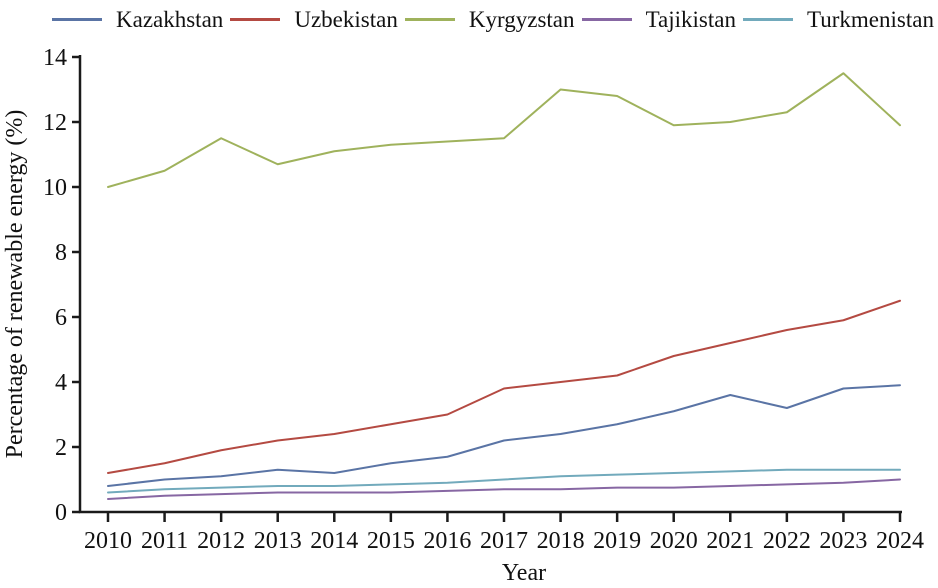 The image size is (938, 588). I want to click on y-tick-label: 14, so click(55, 58).